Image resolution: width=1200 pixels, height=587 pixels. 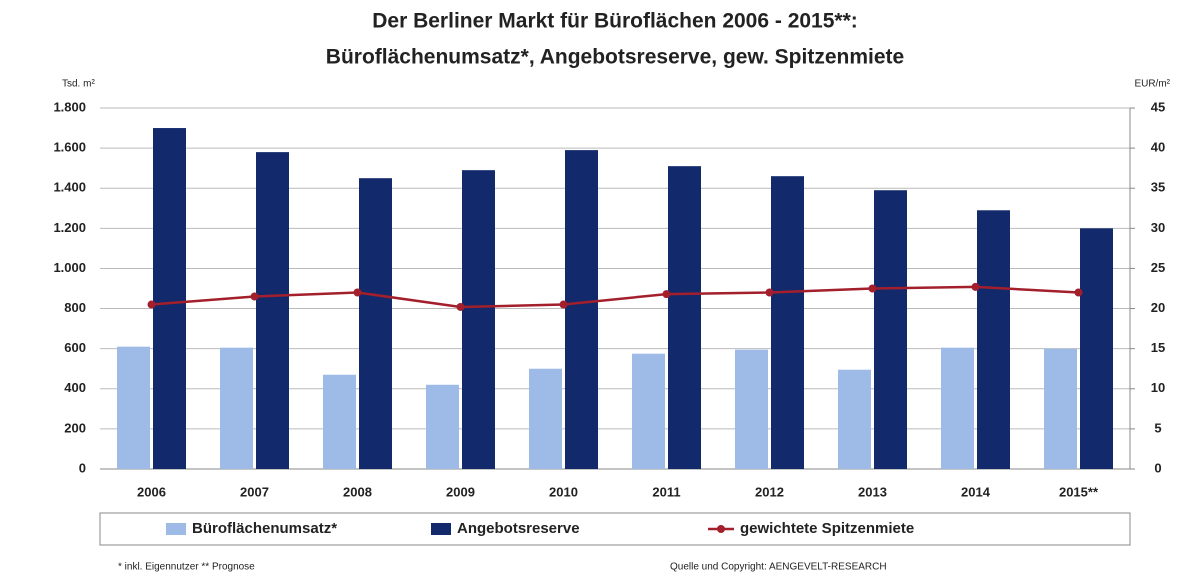 What do you see at coordinates (615, 529) in the screenshot?
I see `legend-box` at bounding box center [615, 529].